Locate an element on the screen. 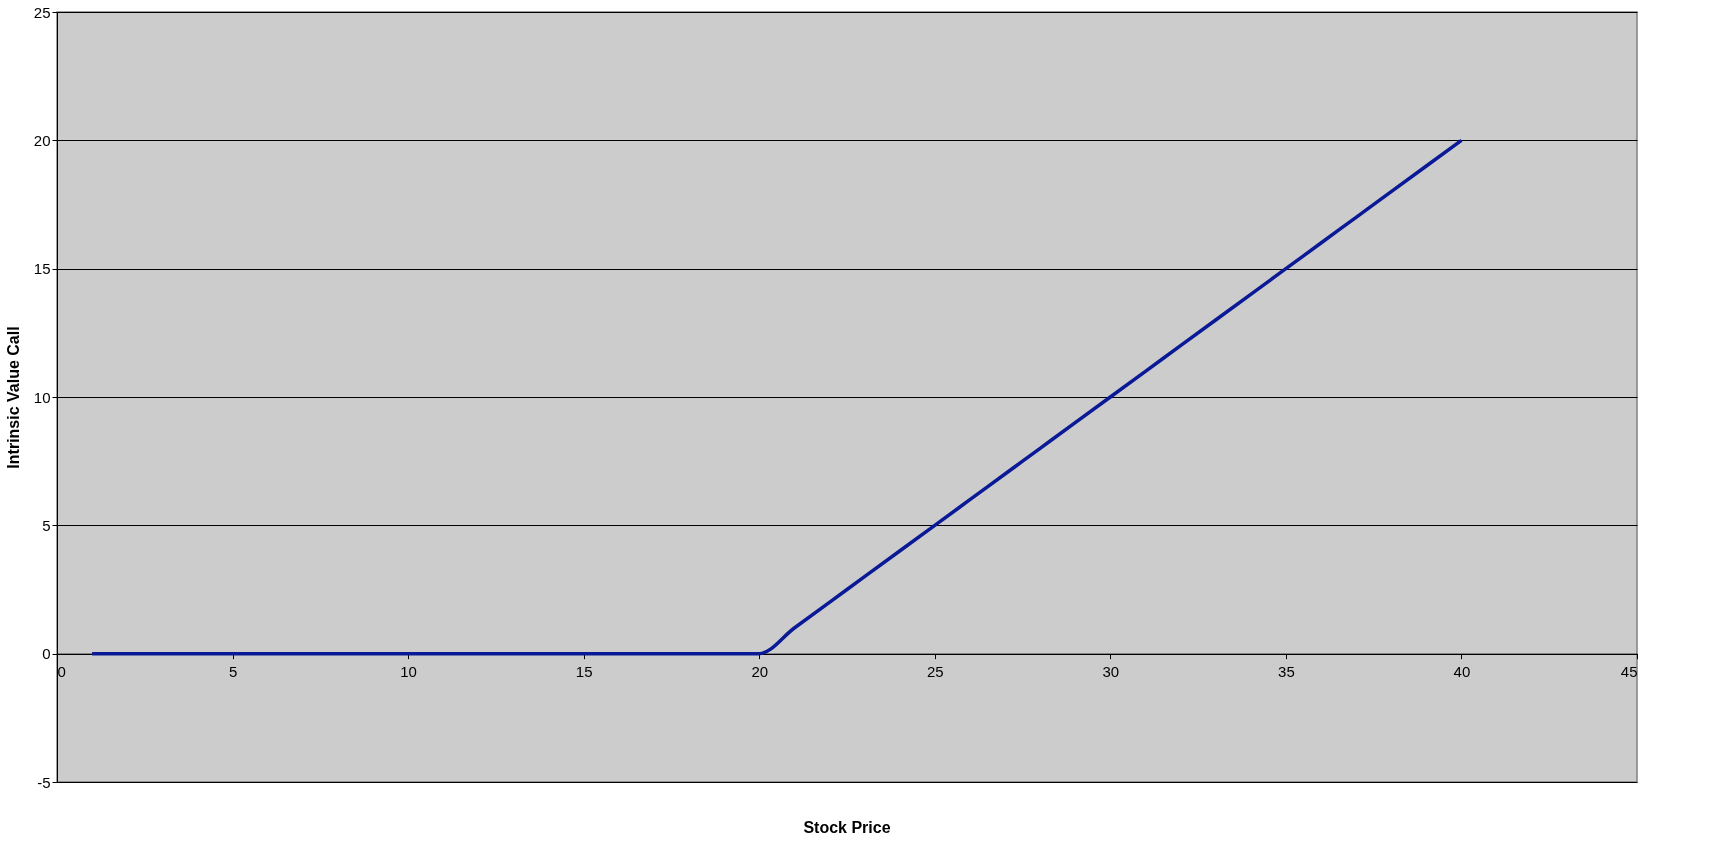 Image resolution: width=1712 pixels, height=861 pixels. y-tick-label: 20 is located at coordinates (42, 140).